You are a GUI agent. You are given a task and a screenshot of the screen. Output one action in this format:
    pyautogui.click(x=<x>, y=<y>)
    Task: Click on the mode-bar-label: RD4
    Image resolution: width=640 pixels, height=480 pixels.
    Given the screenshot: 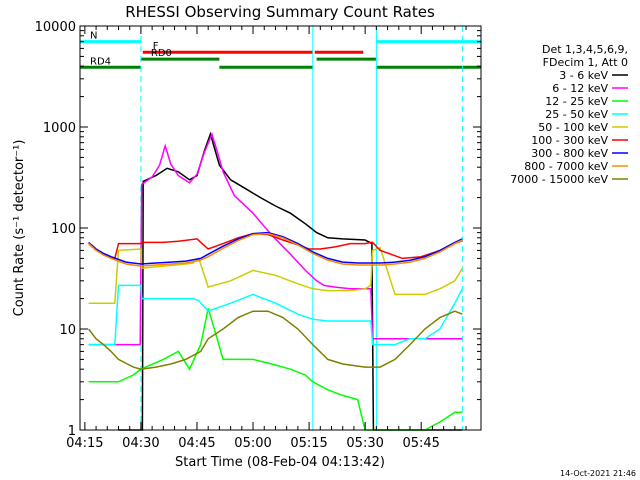 What is the action you would take?
    pyautogui.click(x=100, y=61)
    